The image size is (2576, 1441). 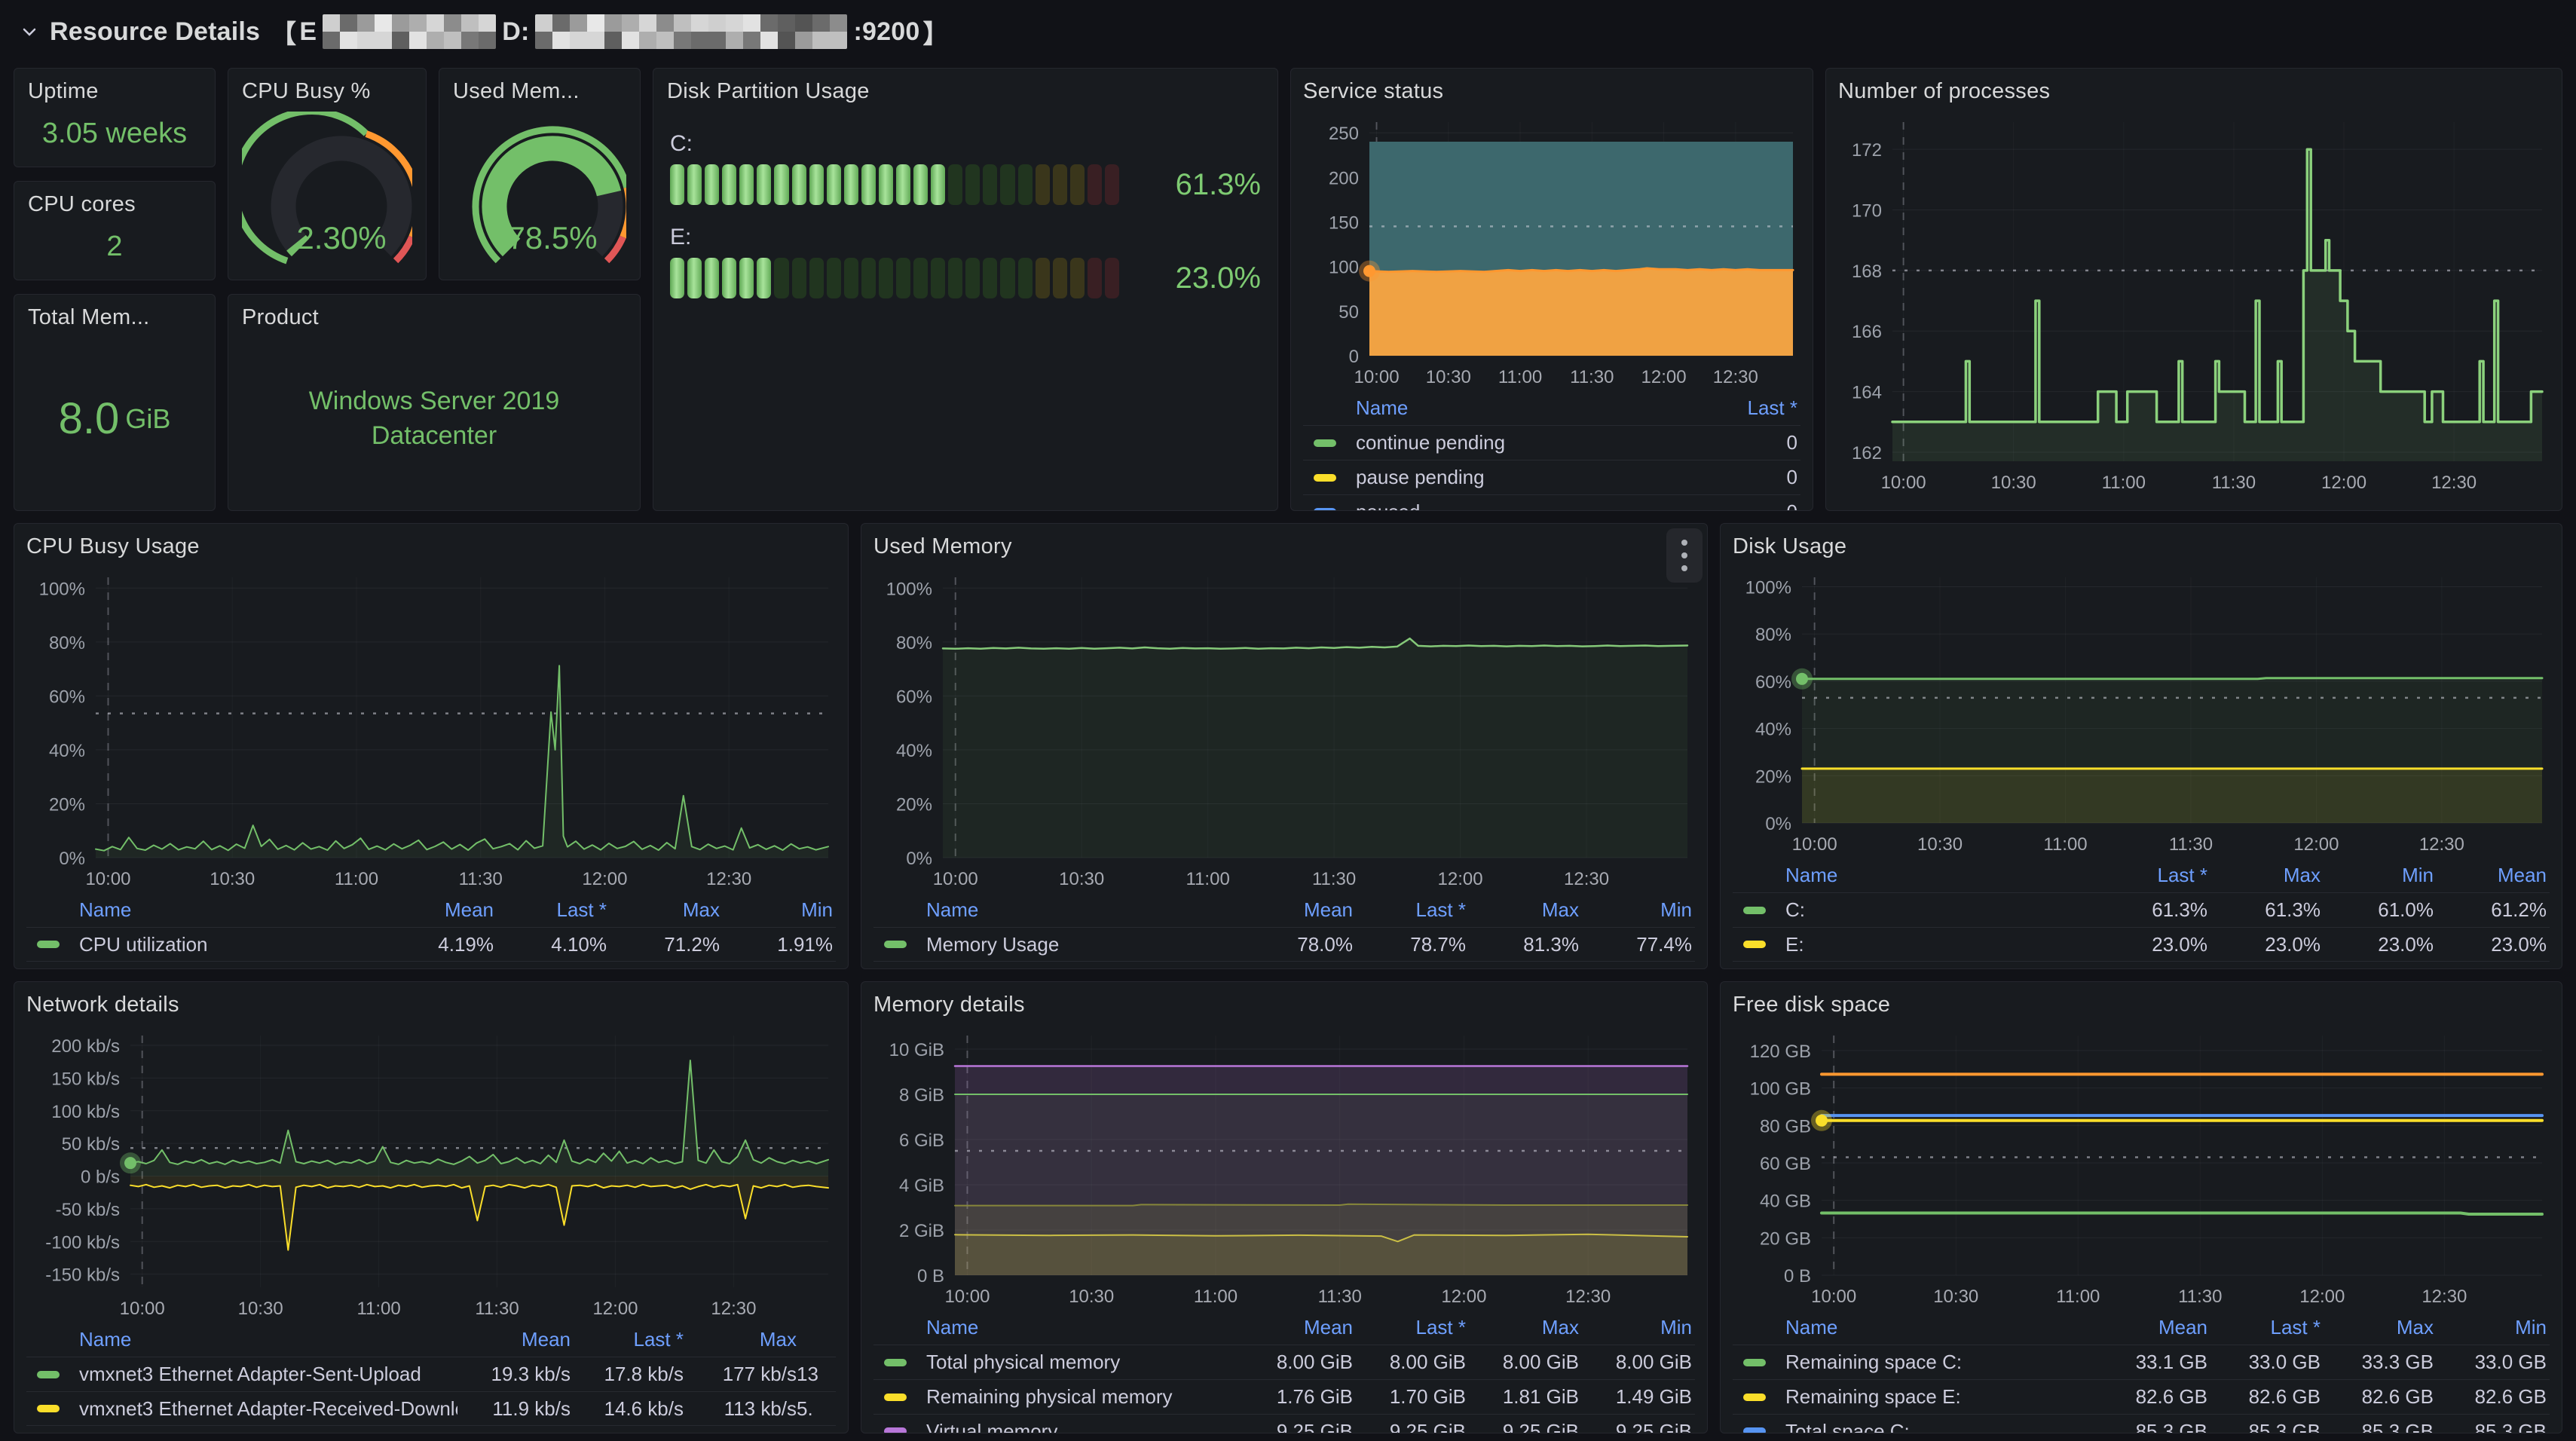 What do you see at coordinates (2293, 909) in the screenshot?
I see `series-stat-value: 61.3%` at bounding box center [2293, 909].